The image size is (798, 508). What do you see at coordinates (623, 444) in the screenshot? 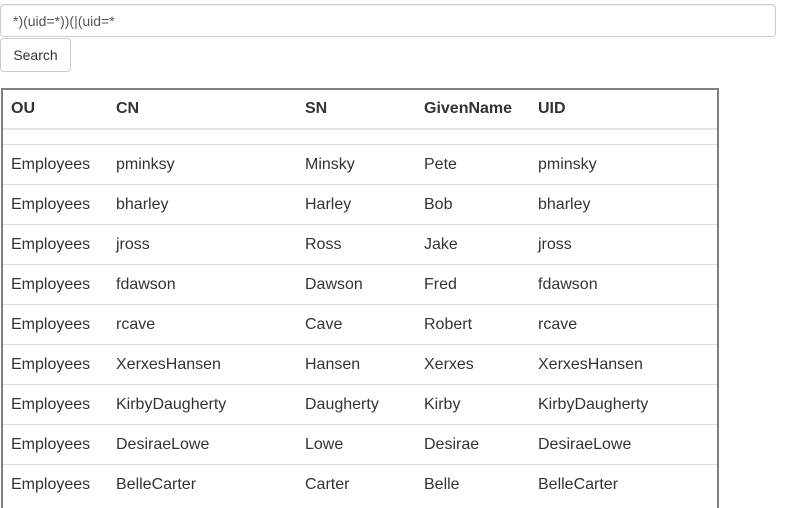
I see `cell-uid: DesiraeLowe` at bounding box center [623, 444].